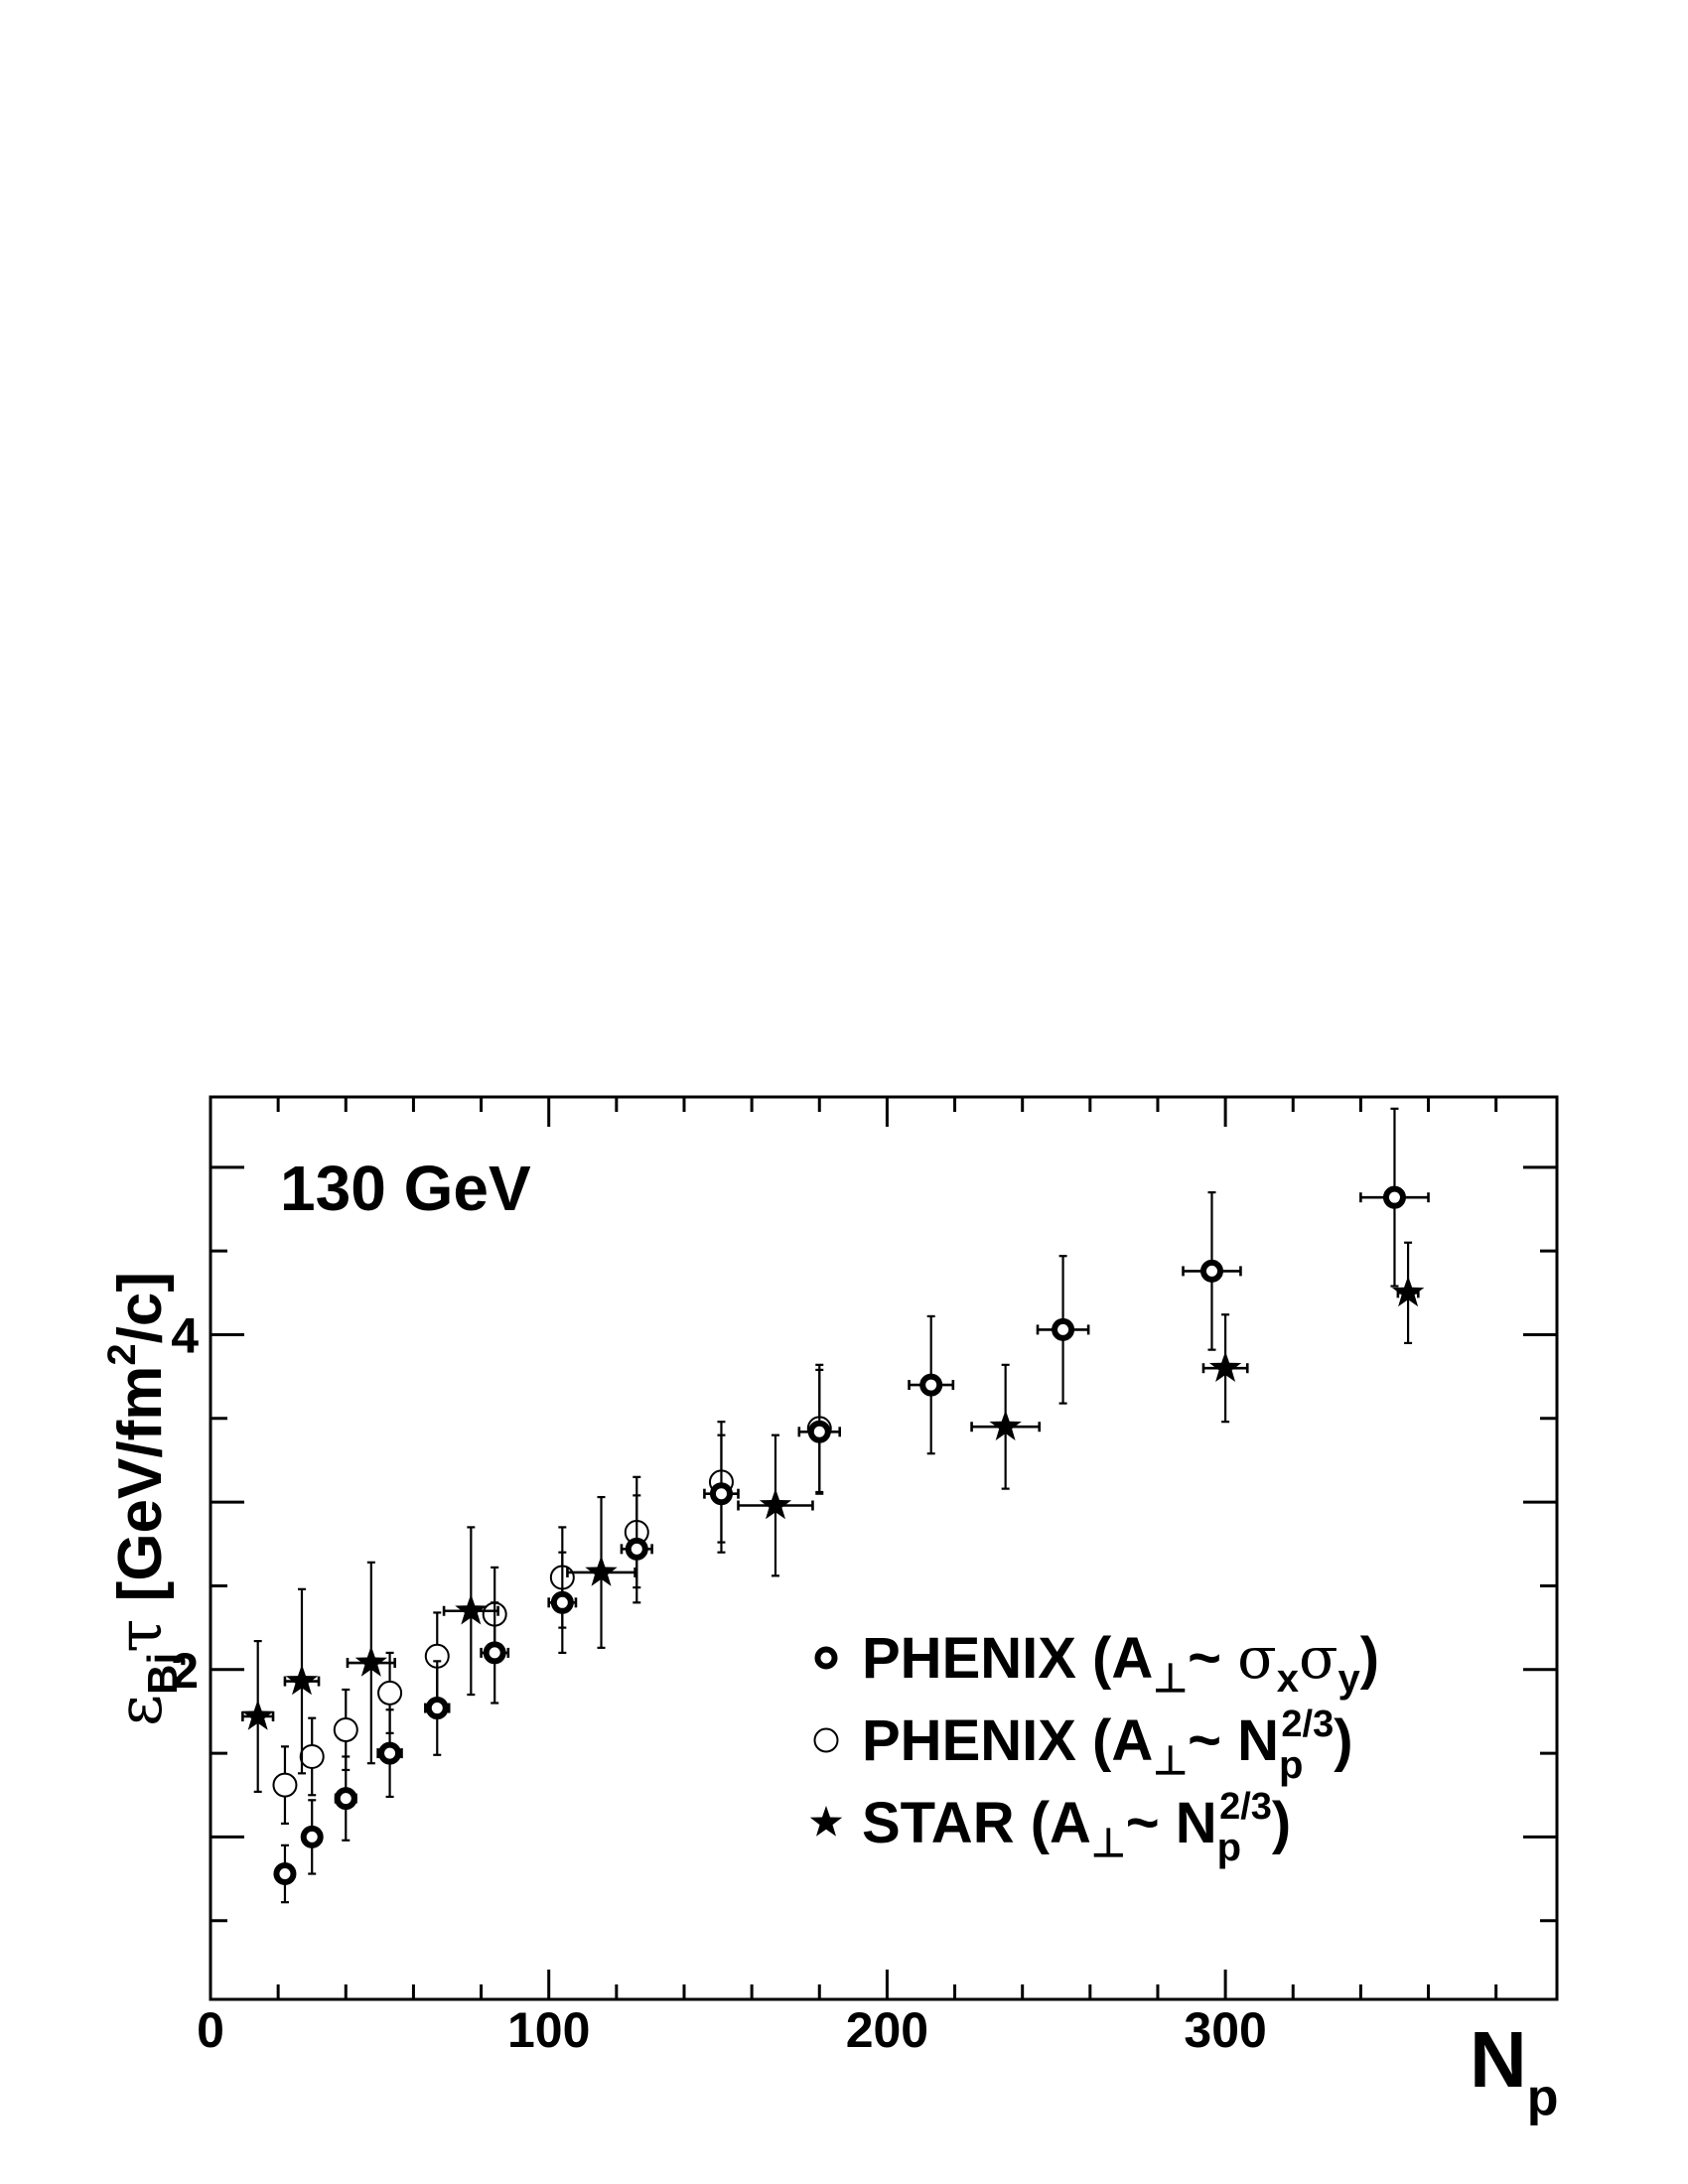 The height and width of the screenshot is (2184, 1688). What do you see at coordinates (1076, 1827) in the screenshot?
I see `legend-label: STAR (A⊥~ Np2/3)` at bounding box center [1076, 1827].